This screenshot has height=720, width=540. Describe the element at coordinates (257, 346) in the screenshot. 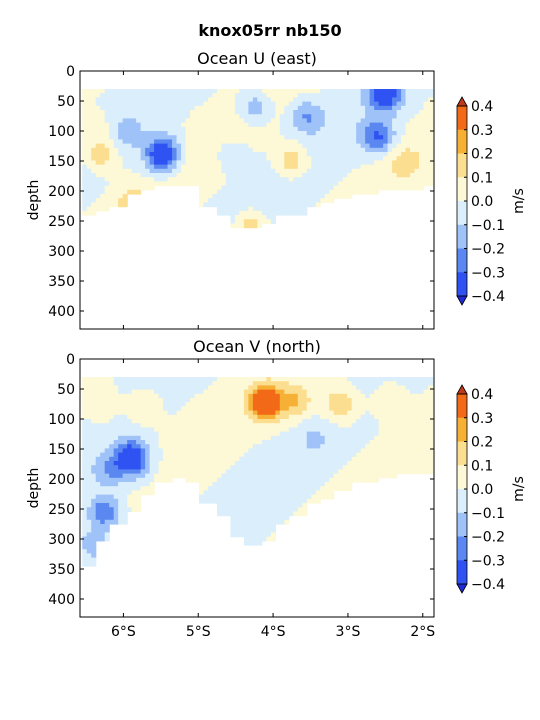

I see `chart-title: Ocean V (north)` at that location.